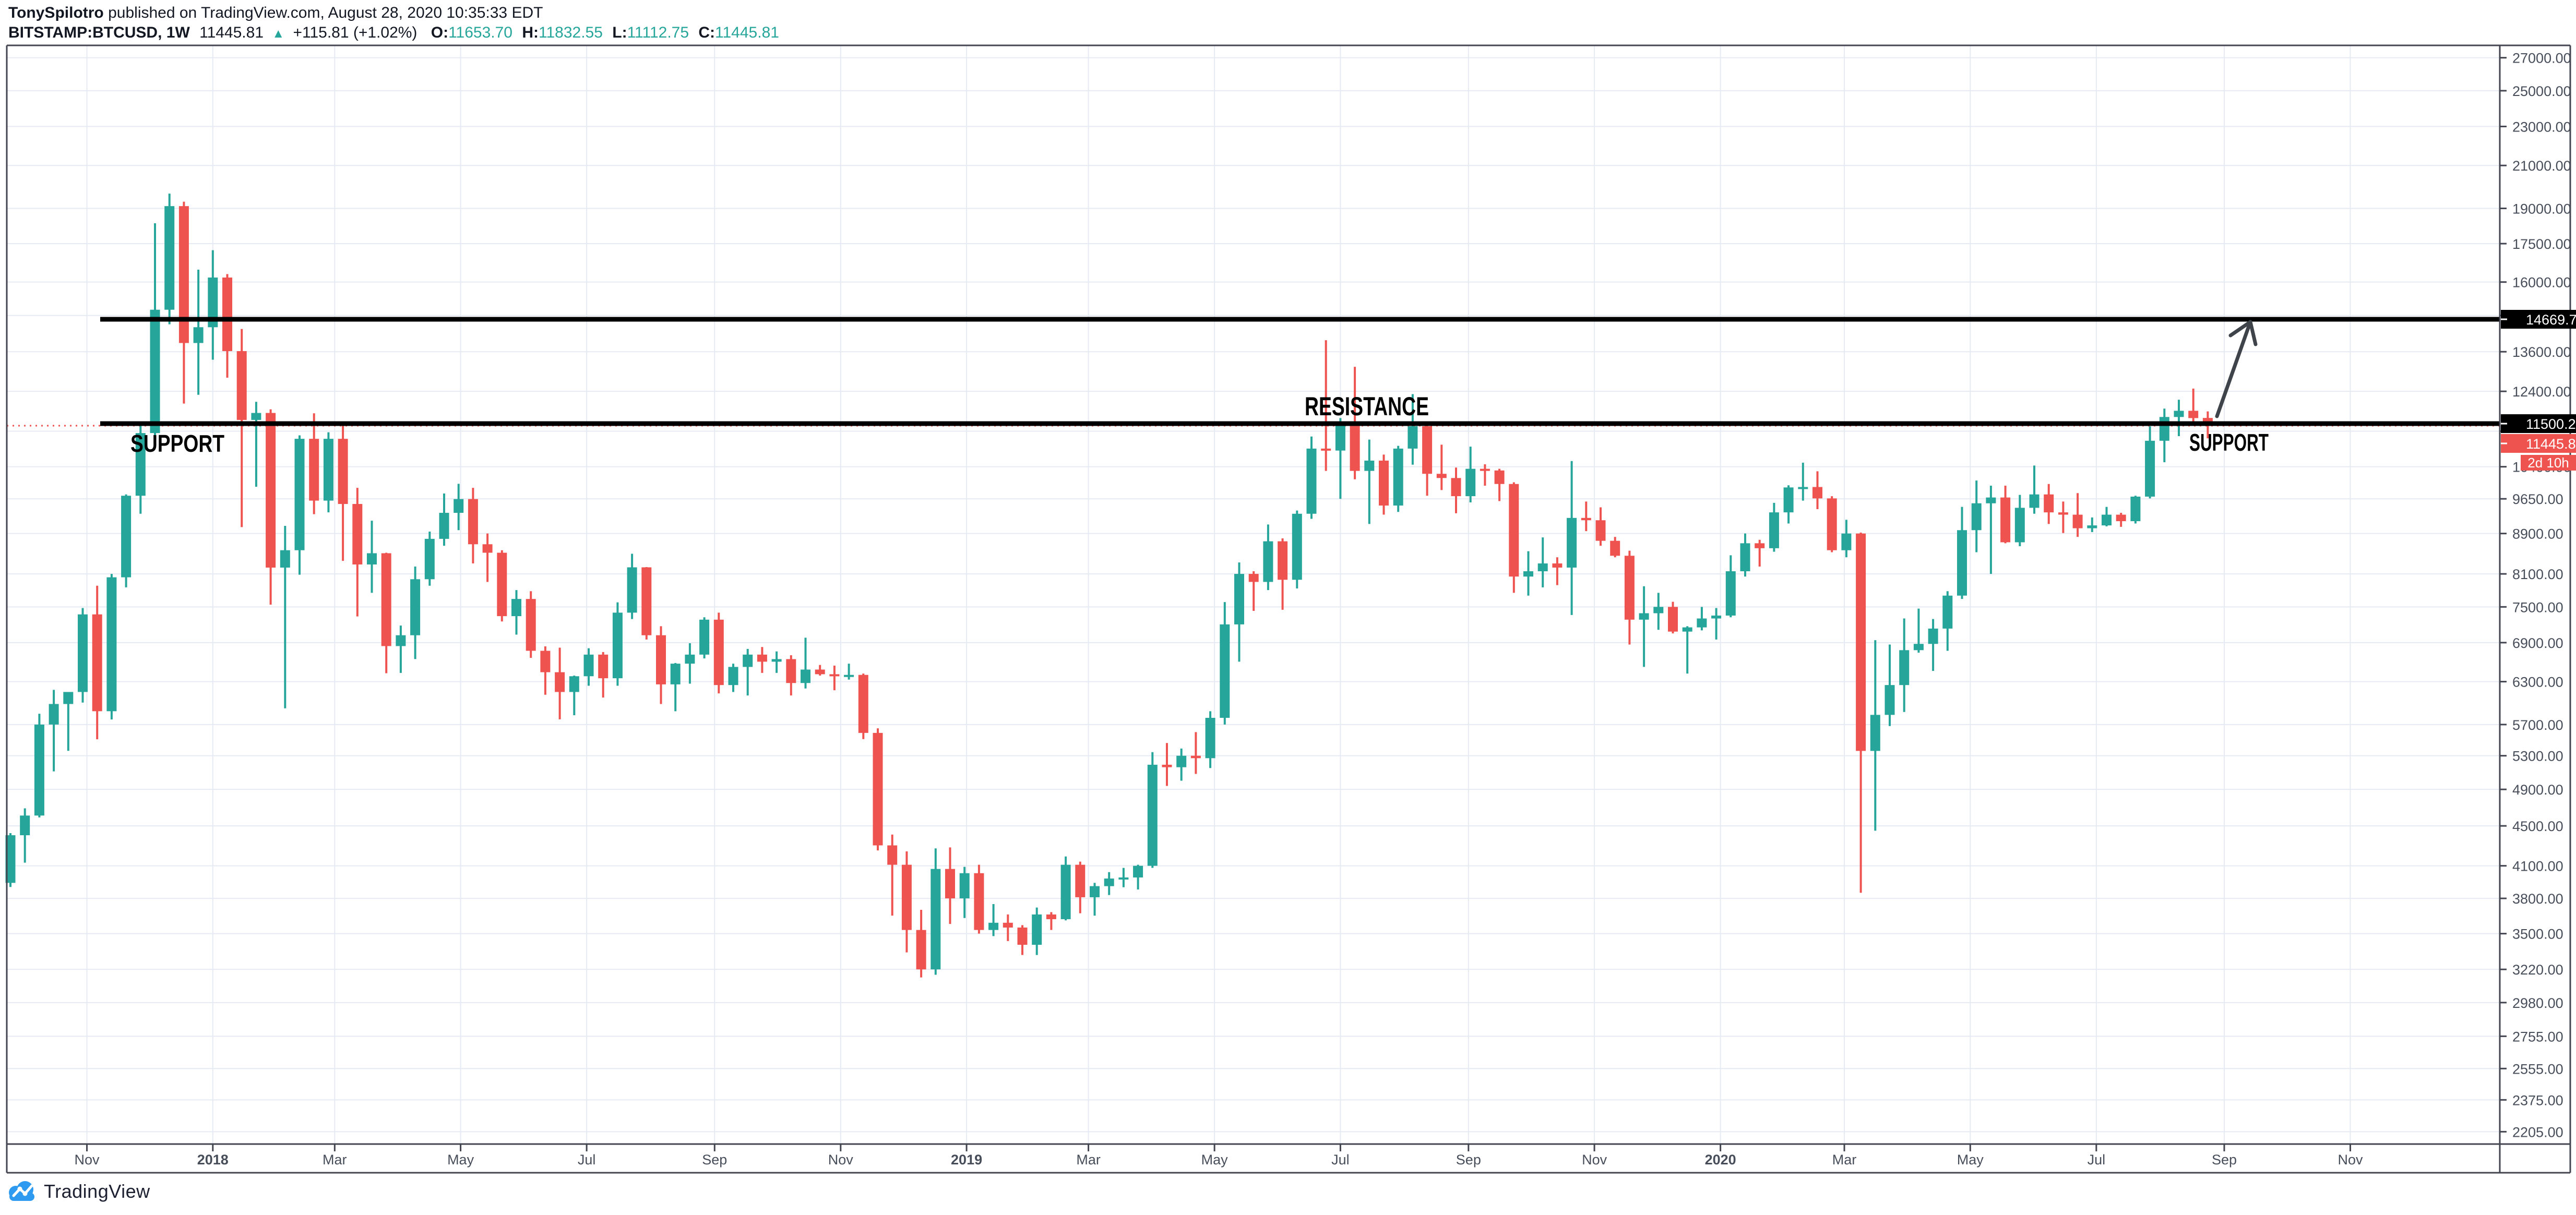 The image size is (2576, 1215). Describe the element at coordinates (177, 444) in the screenshot. I see `support_left-annotation-text: SUPPORT` at that location.